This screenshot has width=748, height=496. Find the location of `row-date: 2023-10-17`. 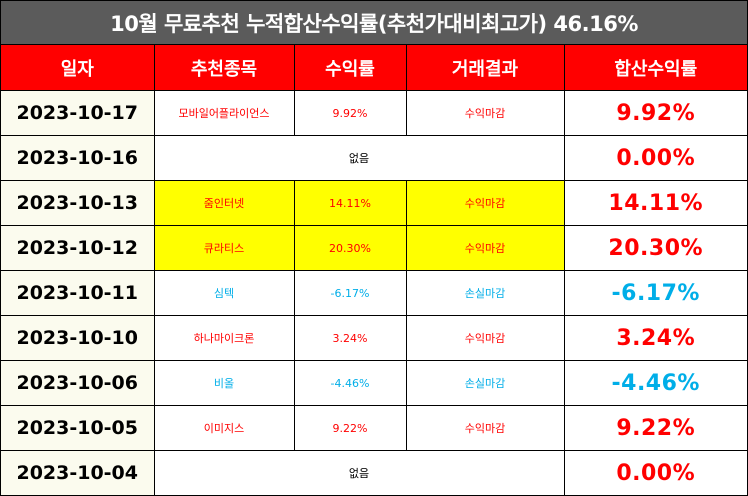

row-date: 2023-10-17 is located at coordinates (78, 113).